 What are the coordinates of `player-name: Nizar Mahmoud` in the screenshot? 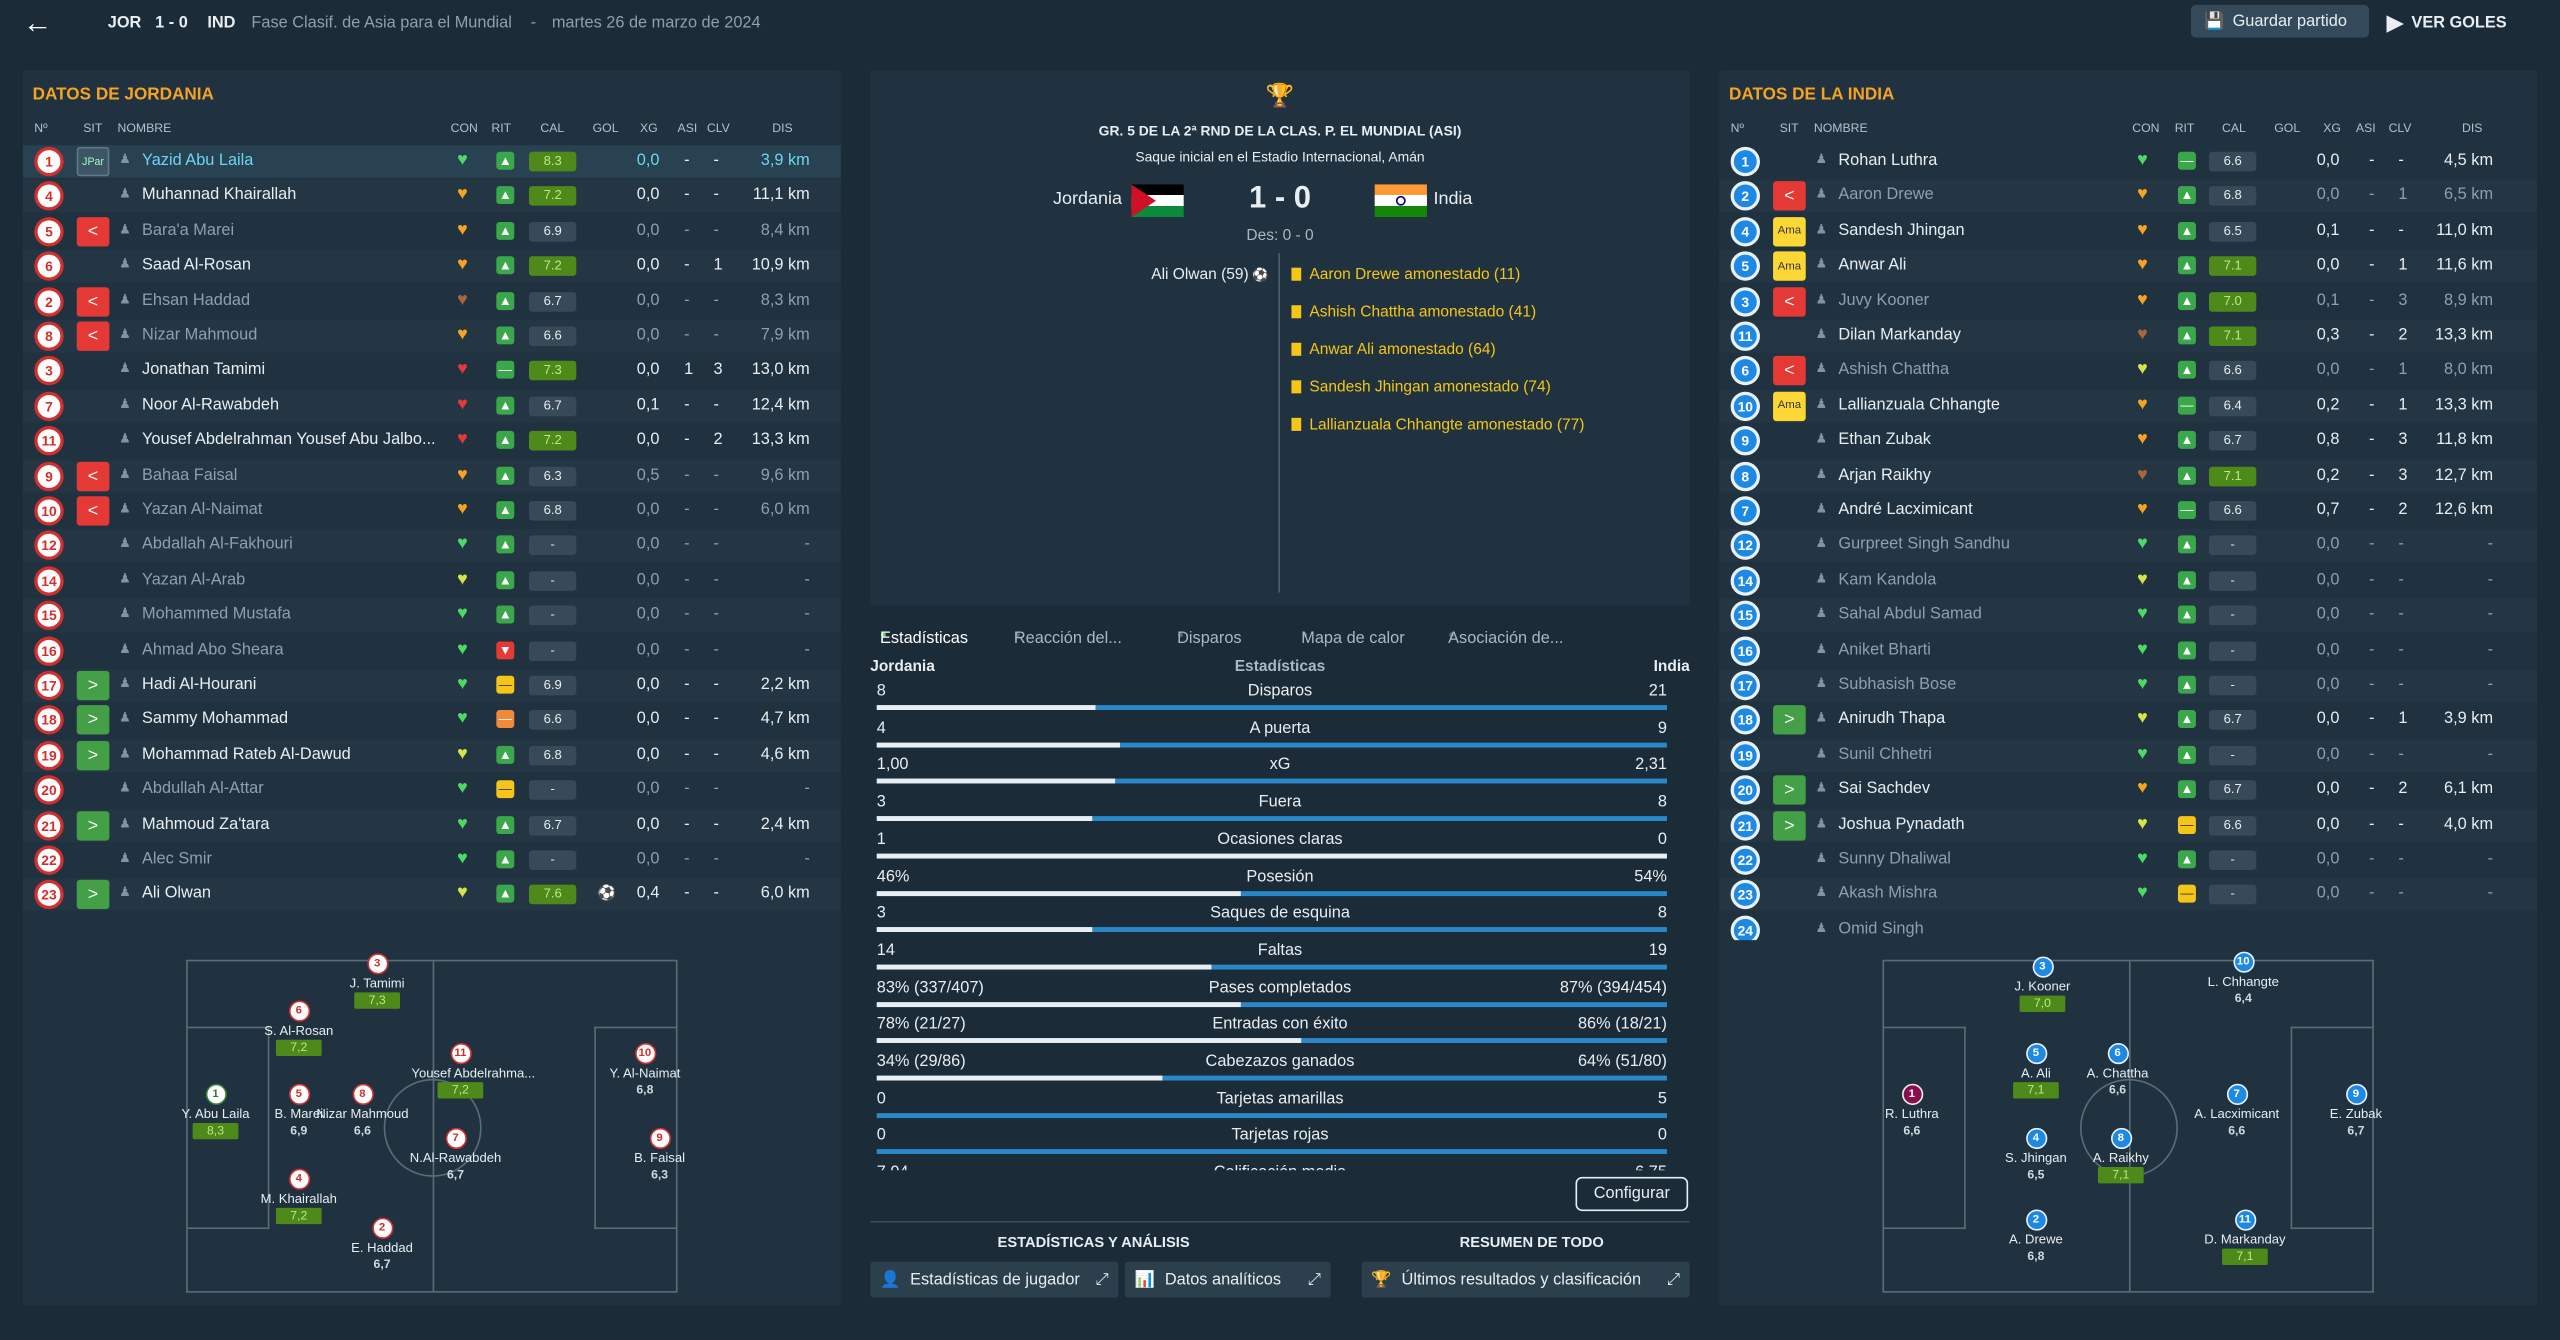 It's located at (200, 335).